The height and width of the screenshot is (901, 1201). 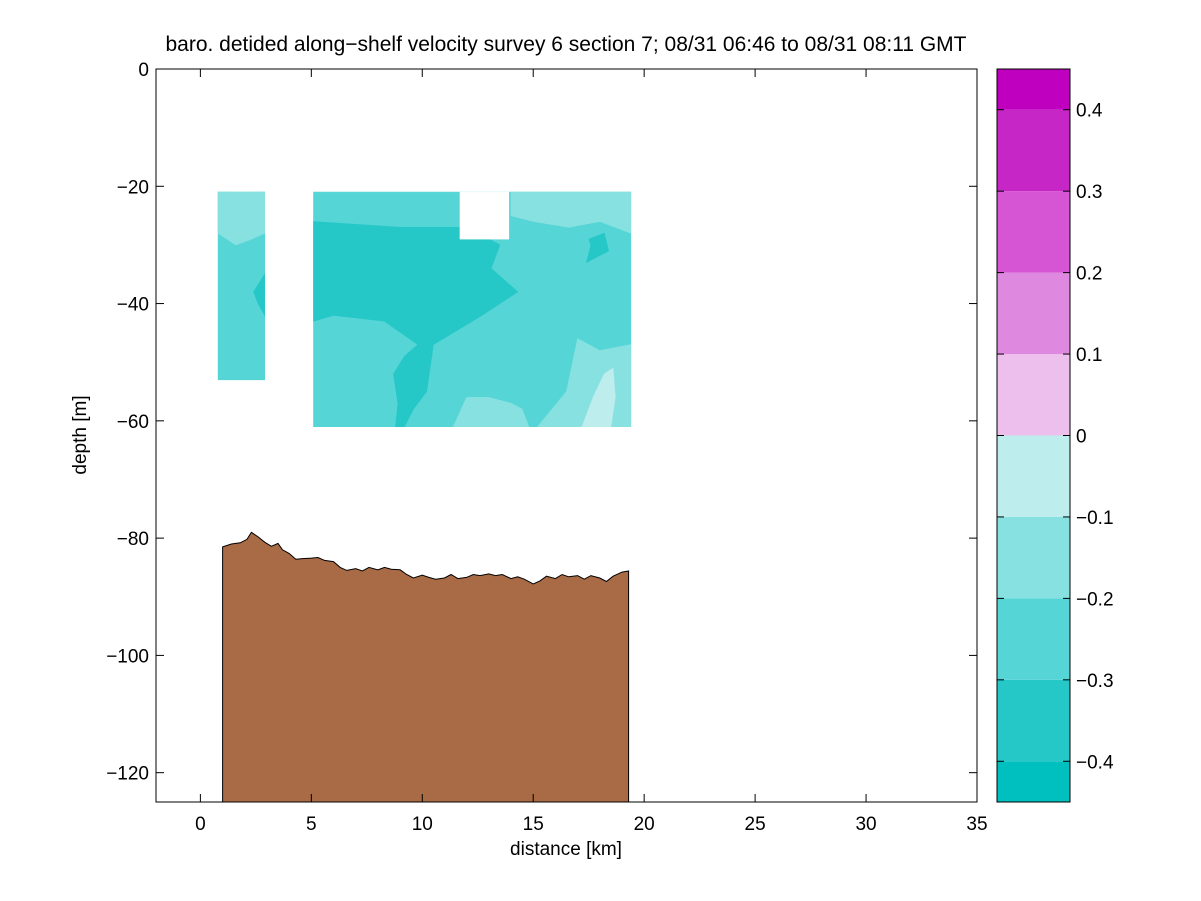 I want to click on y-tick-label: −100, so click(x=127, y=656).